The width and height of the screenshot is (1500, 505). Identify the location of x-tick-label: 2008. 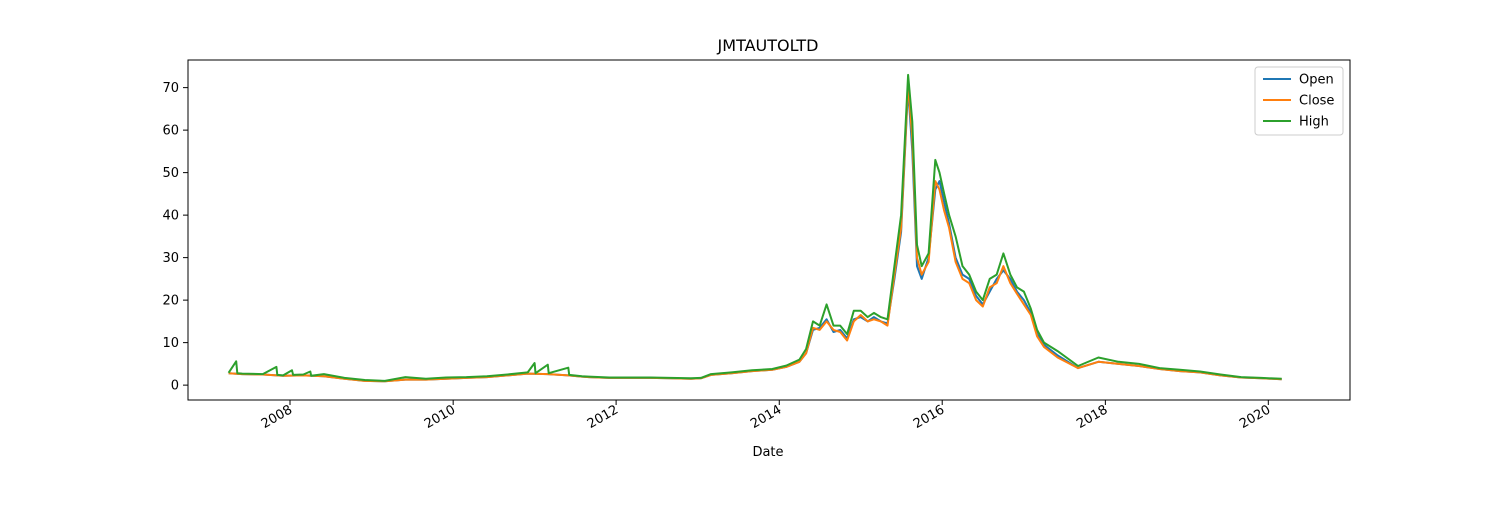
(277, 417).